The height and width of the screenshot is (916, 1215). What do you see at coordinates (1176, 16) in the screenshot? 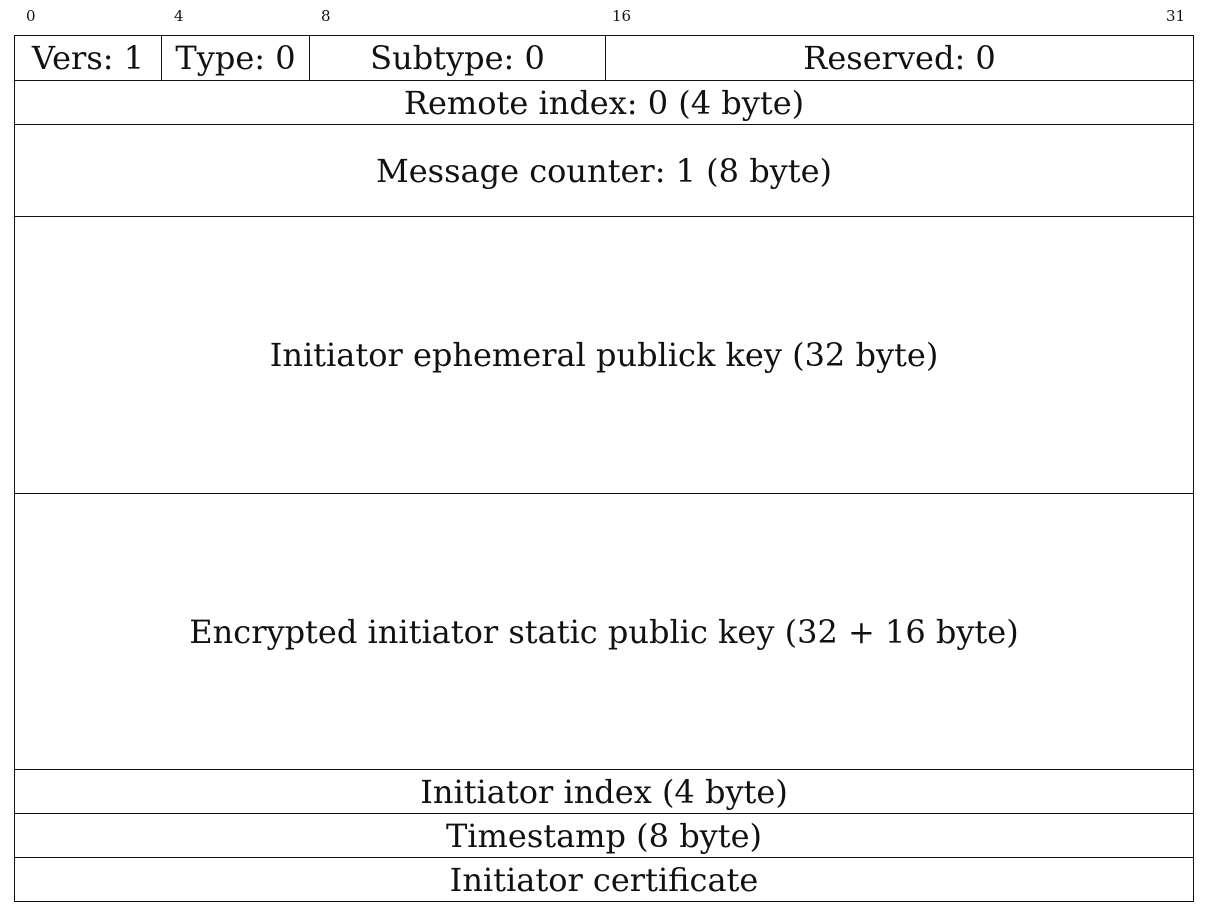
I see `bit-tick-31: 31` at bounding box center [1176, 16].